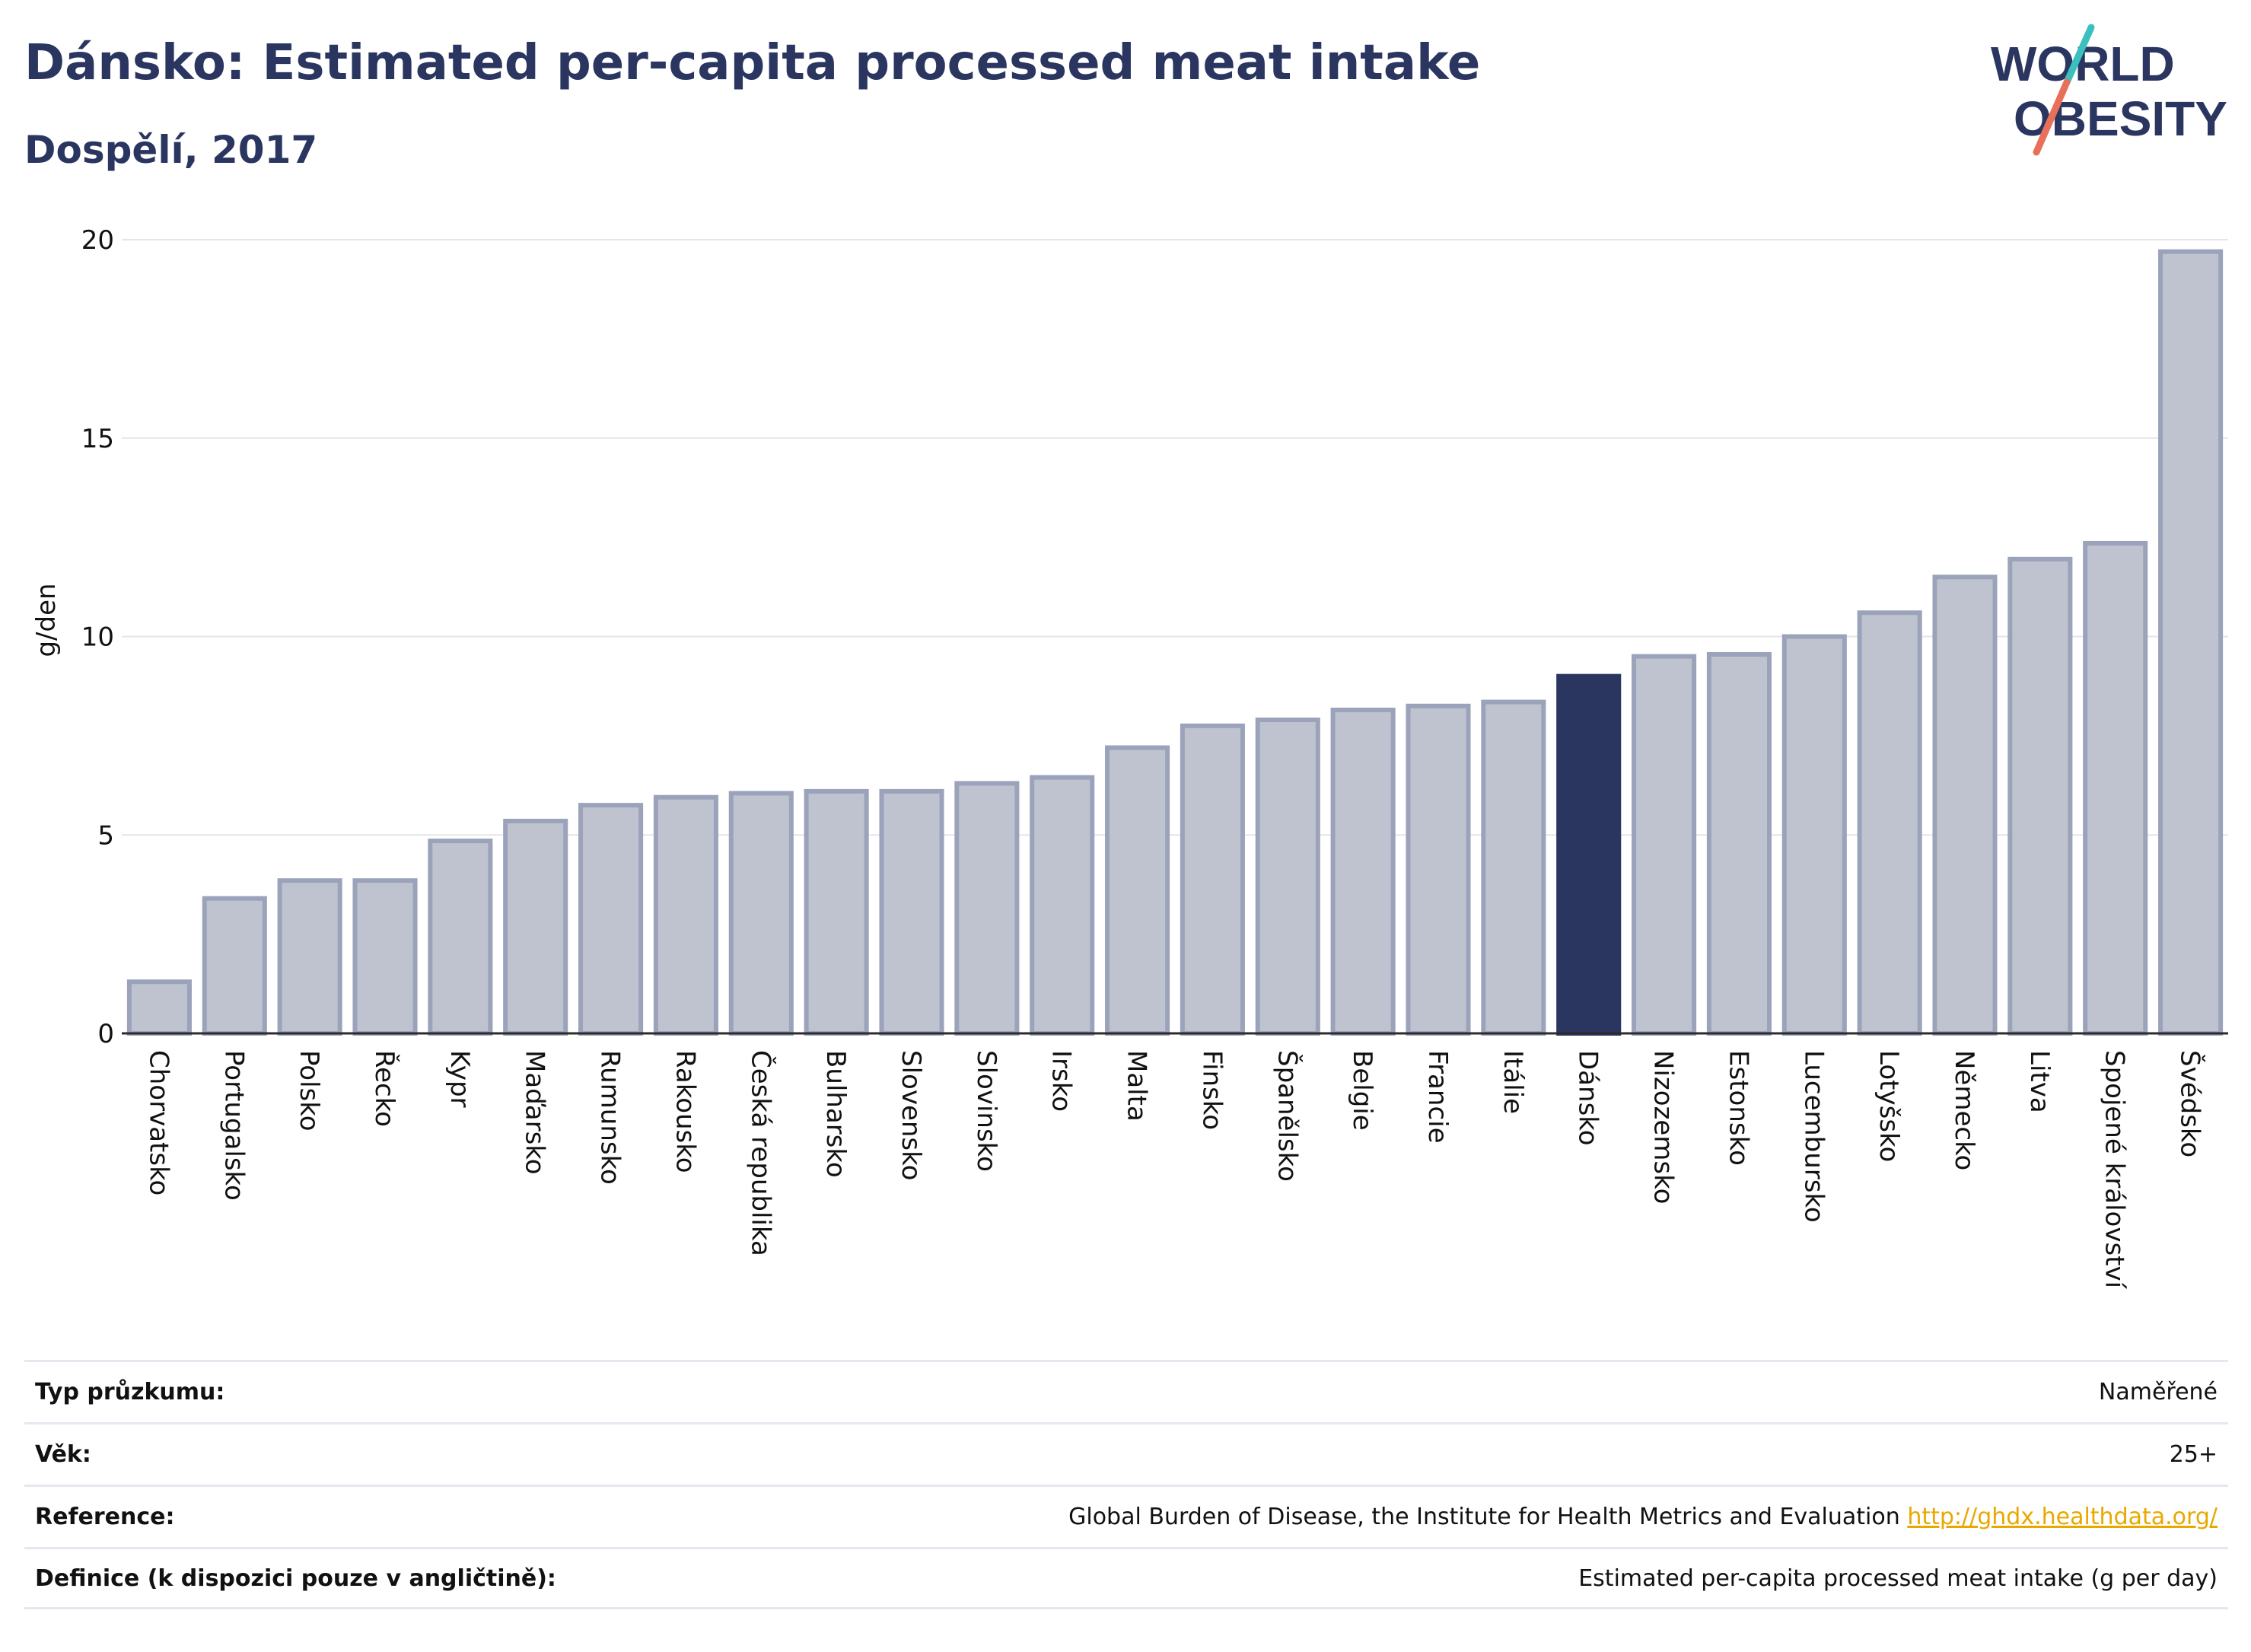 This screenshot has width=2251, height=1652. I want to click on info-value: 25+, so click(2193, 1454).